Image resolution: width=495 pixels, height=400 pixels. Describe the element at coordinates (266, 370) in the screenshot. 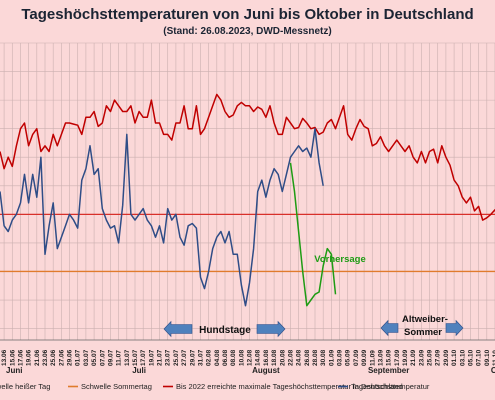

I see `month-label: August` at that location.